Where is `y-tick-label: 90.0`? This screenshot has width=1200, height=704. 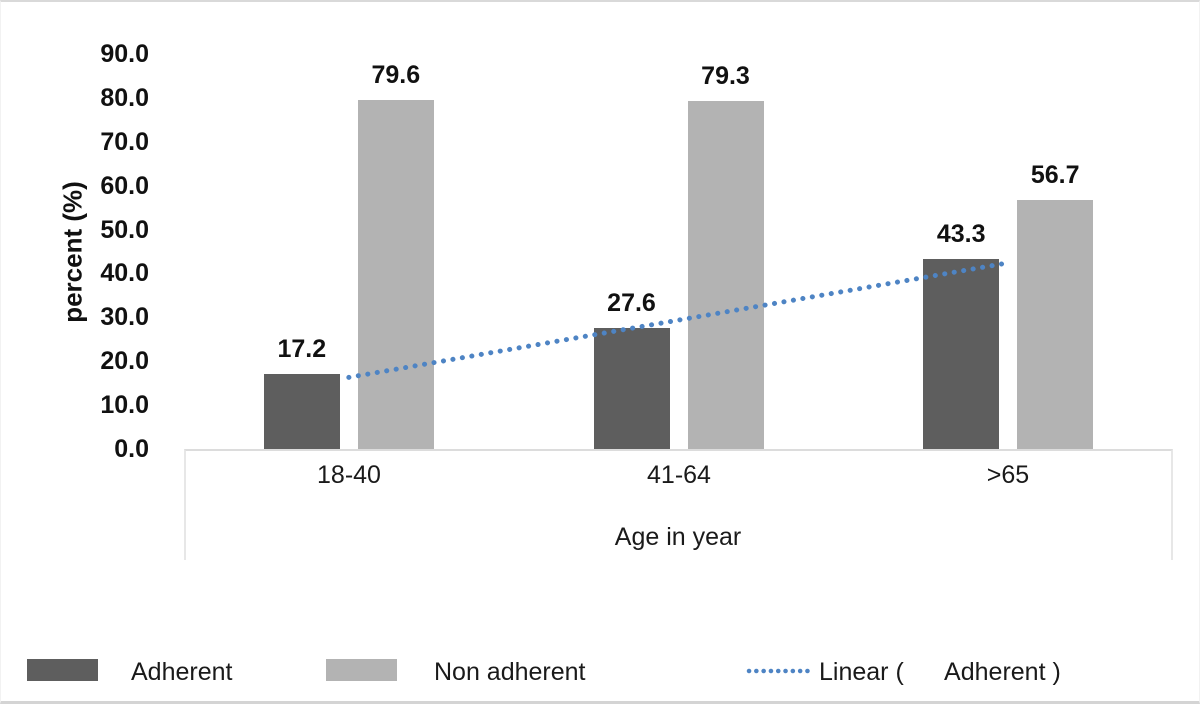 y-tick-label: 90.0 is located at coordinates (124, 54).